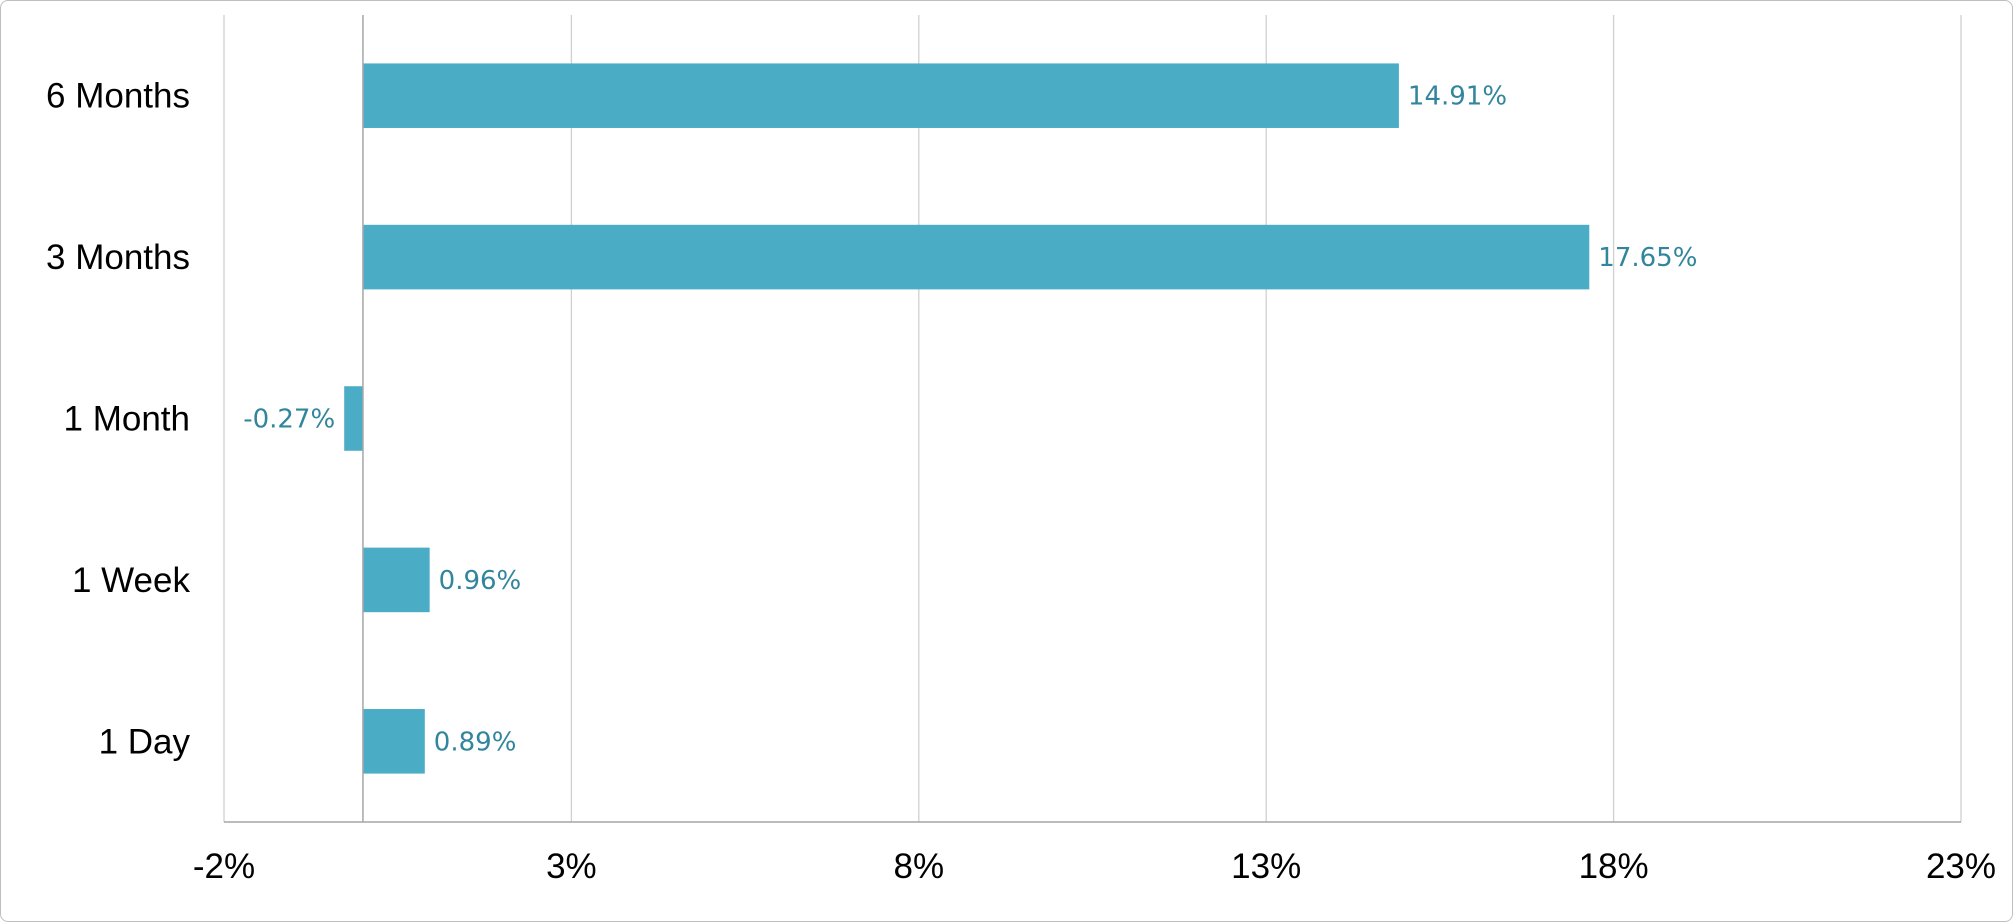  I want to click on category-label: 1 Month, so click(127, 419).